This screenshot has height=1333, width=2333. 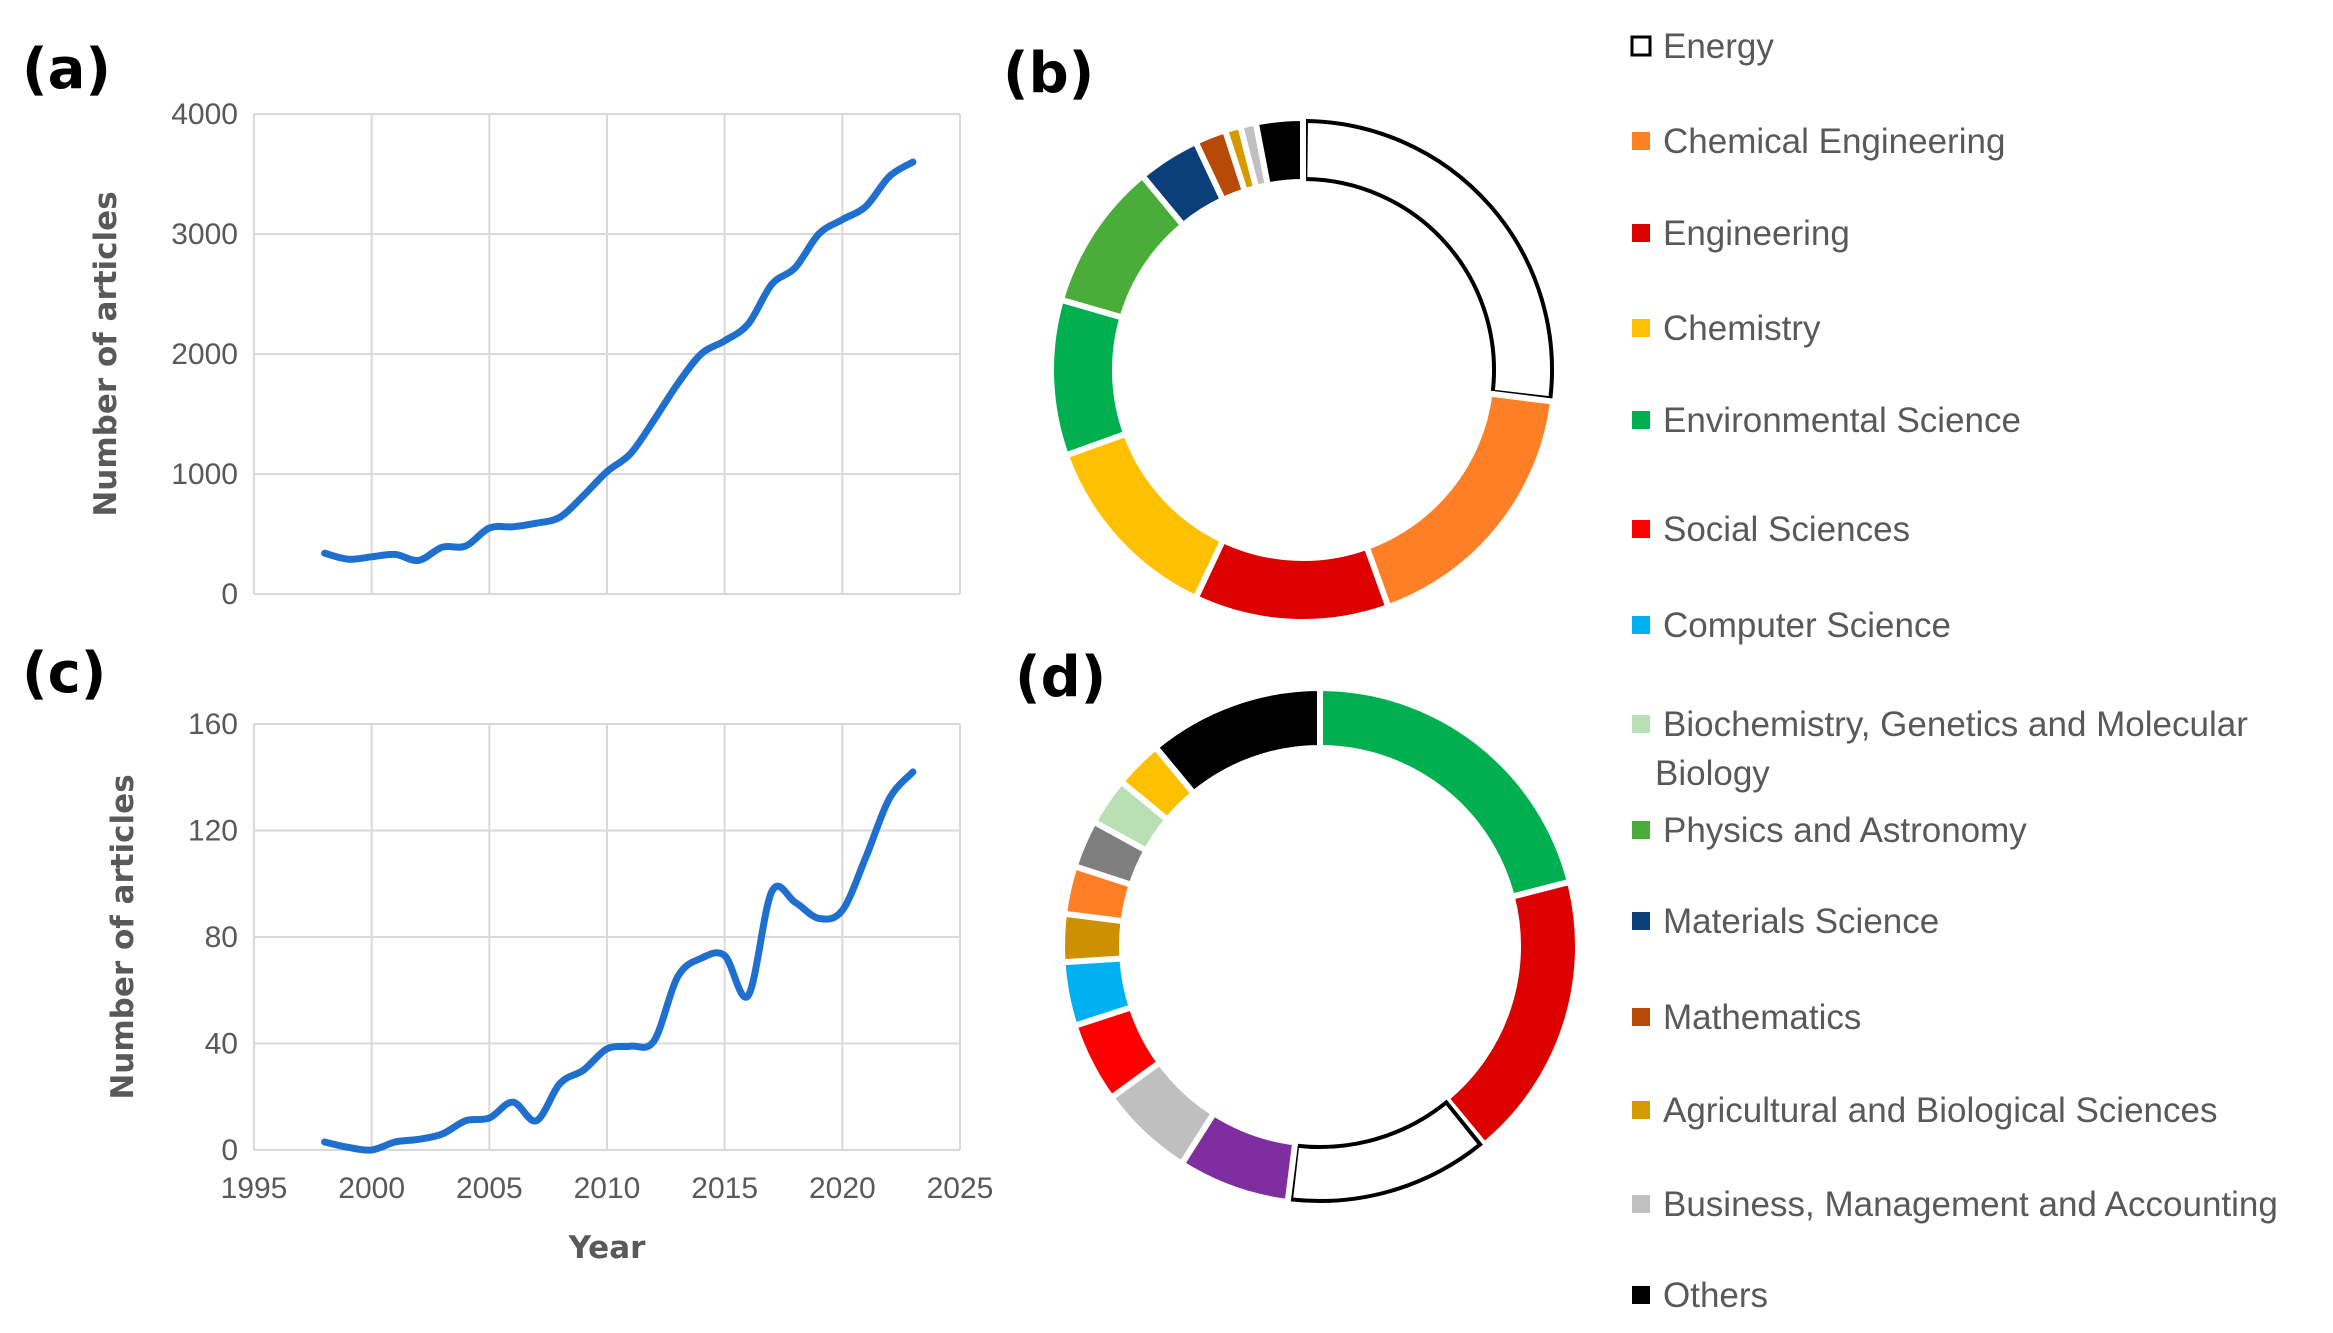 I want to click on legend-item: Chemistry, so click(x=1726, y=328).